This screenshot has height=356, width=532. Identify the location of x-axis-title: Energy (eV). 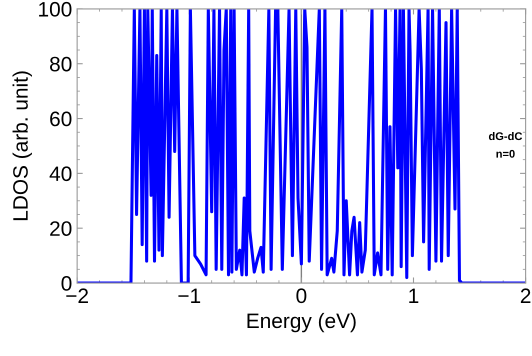
(302, 322).